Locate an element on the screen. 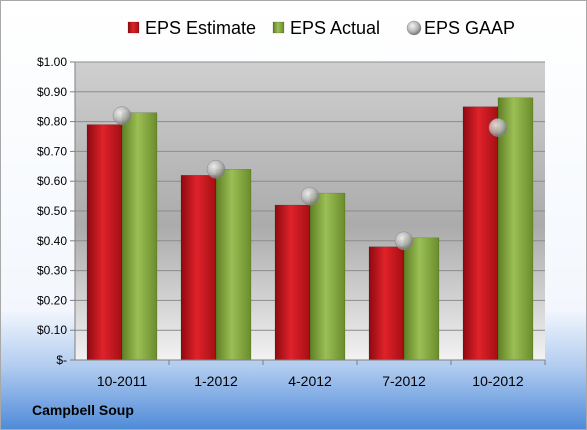  y-tick-label: $- is located at coordinates (61, 360).